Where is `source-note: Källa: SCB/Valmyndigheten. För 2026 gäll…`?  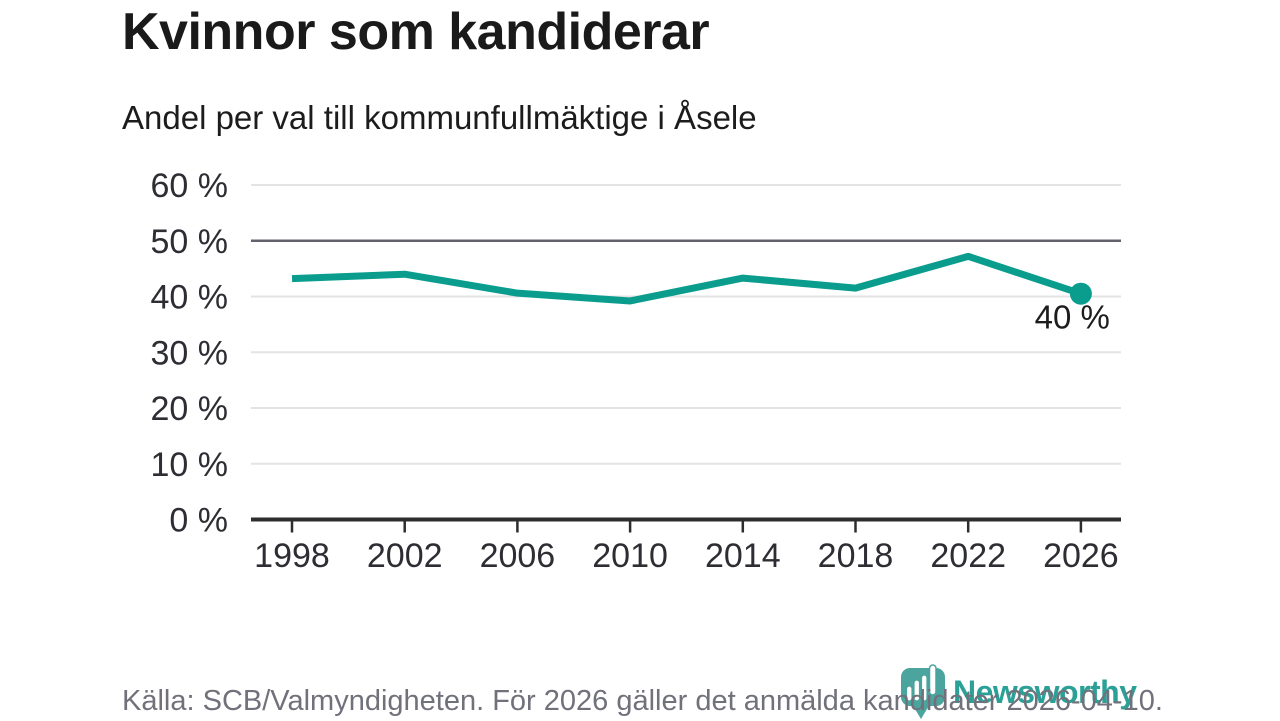 source-note: Källa: SCB/Valmyndigheten. För 2026 gäll… is located at coordinates (642, 701).